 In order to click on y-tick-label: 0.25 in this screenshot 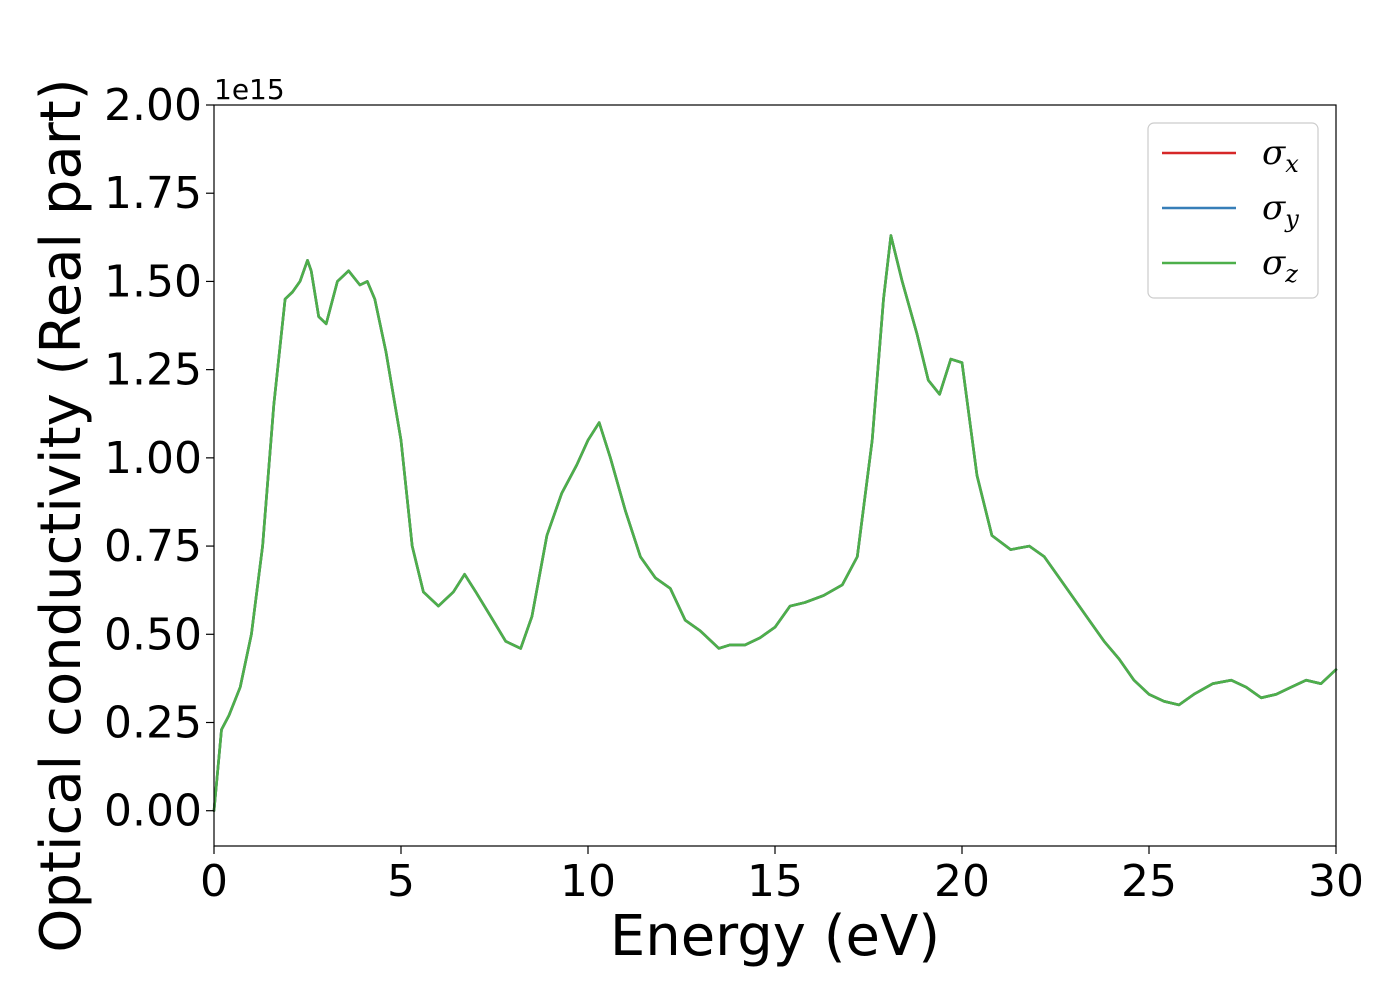, I will do `click(153, 723)`.